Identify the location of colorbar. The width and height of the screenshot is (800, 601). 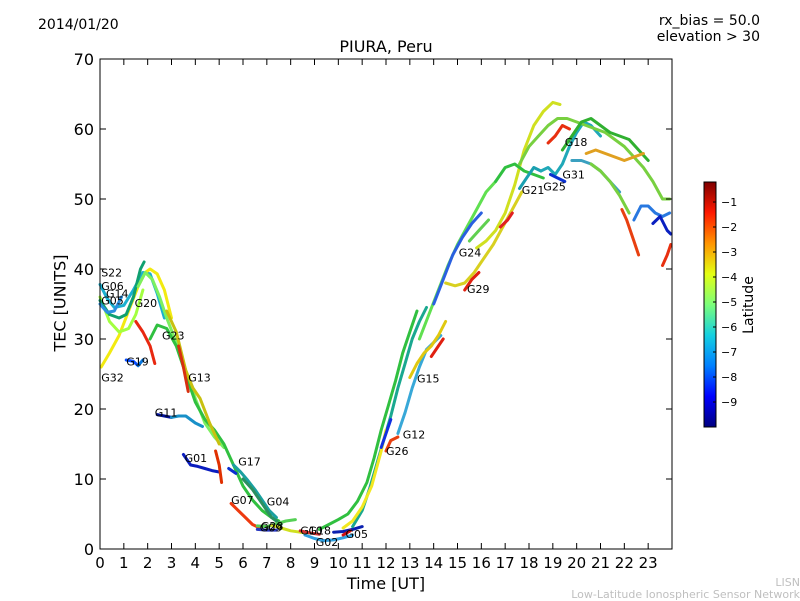
(710, 304).